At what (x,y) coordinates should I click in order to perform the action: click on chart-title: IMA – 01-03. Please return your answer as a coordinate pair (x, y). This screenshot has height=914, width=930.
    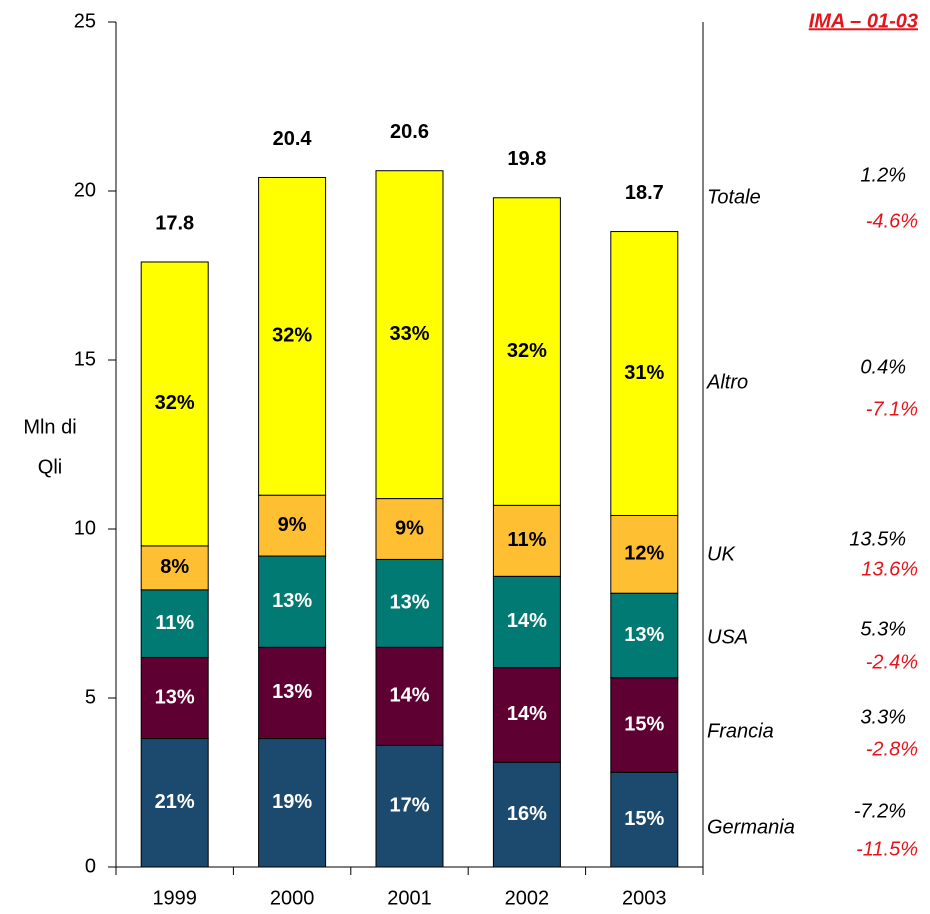
    Looking at the image, I should click on (863, 21).